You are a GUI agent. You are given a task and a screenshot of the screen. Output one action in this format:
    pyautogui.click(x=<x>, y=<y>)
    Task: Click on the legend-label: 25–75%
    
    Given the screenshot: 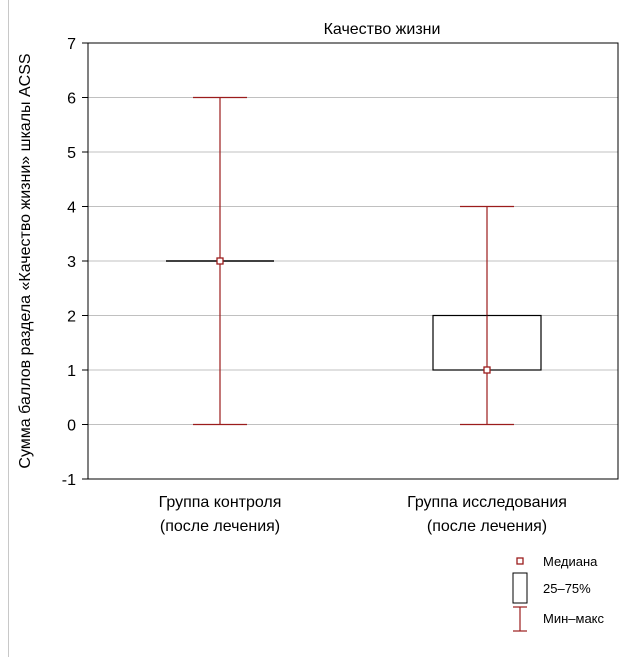 What is the action you would take?
    pyautogui.click(x=567, y=588)
    